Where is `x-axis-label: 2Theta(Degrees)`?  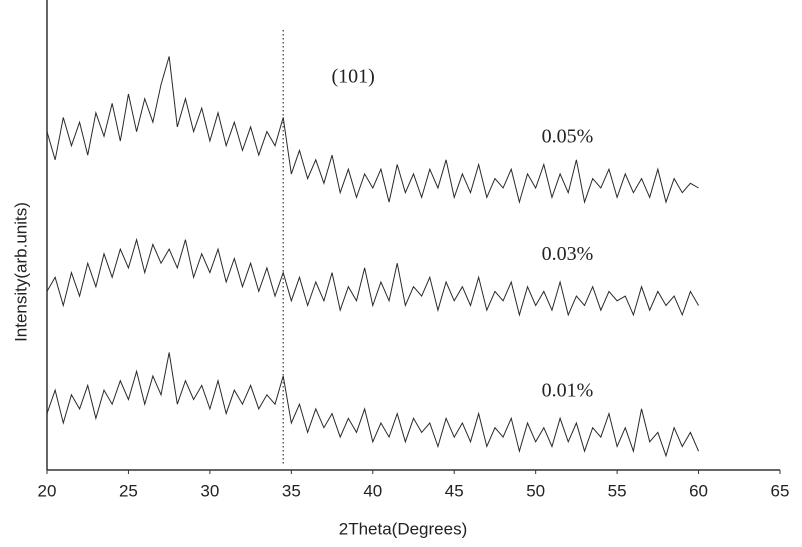
x-axis-label: 2Theta(Degrees) is located at coordinates (403, 528).